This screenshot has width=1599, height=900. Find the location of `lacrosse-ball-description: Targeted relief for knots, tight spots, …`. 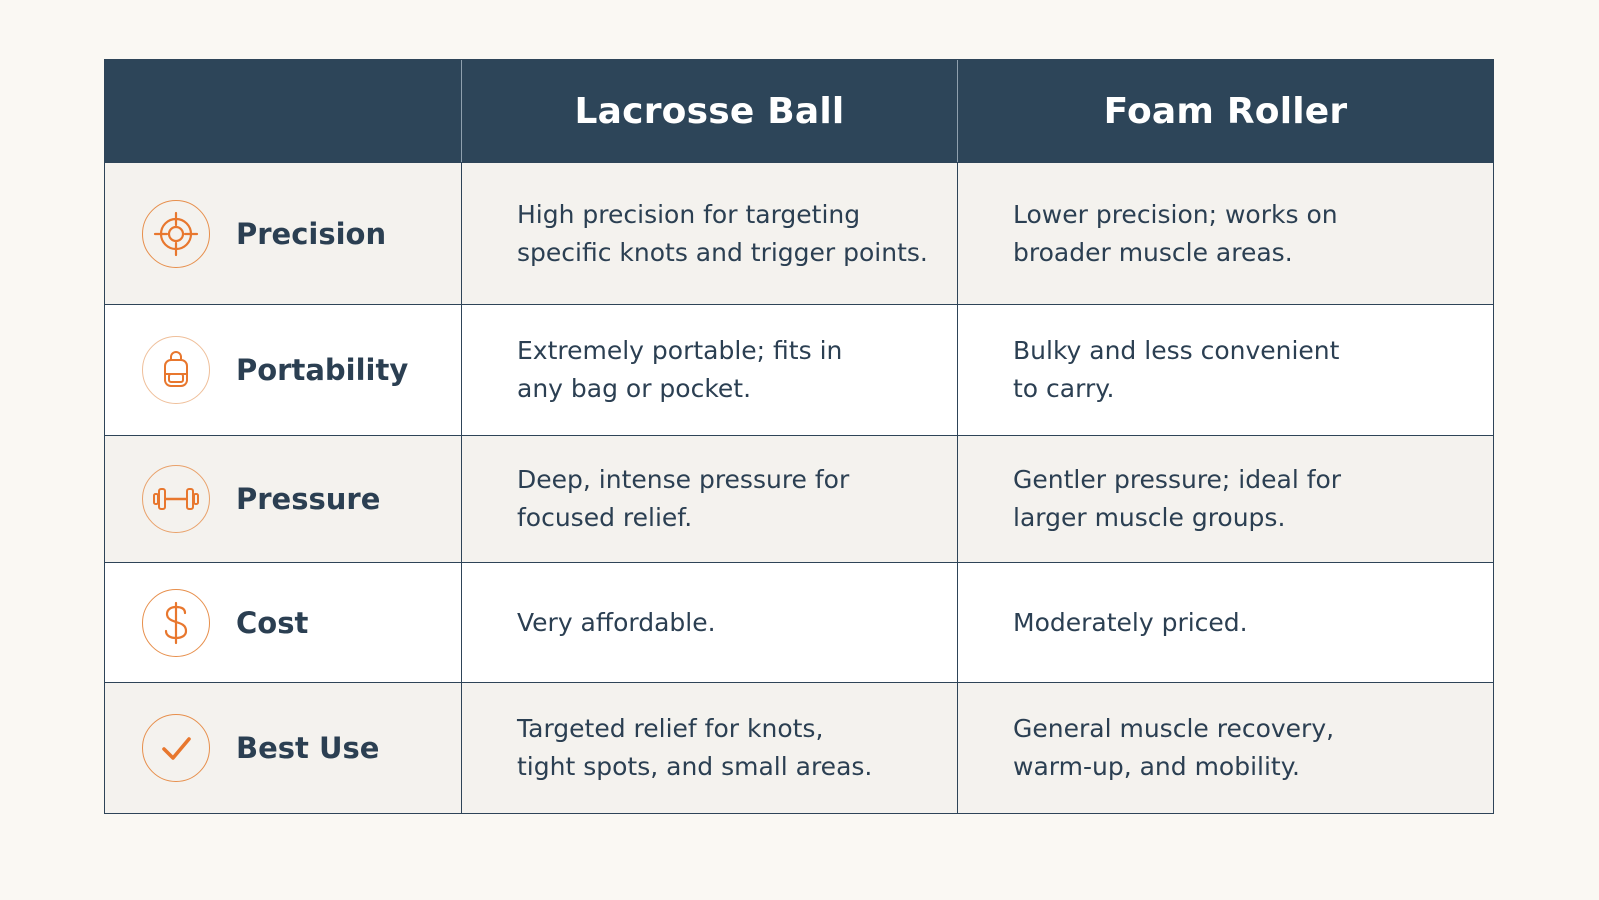

lacrosse-ball-description: Targeted relief for knots, tight spots, … is located at coordinates (695, 747).